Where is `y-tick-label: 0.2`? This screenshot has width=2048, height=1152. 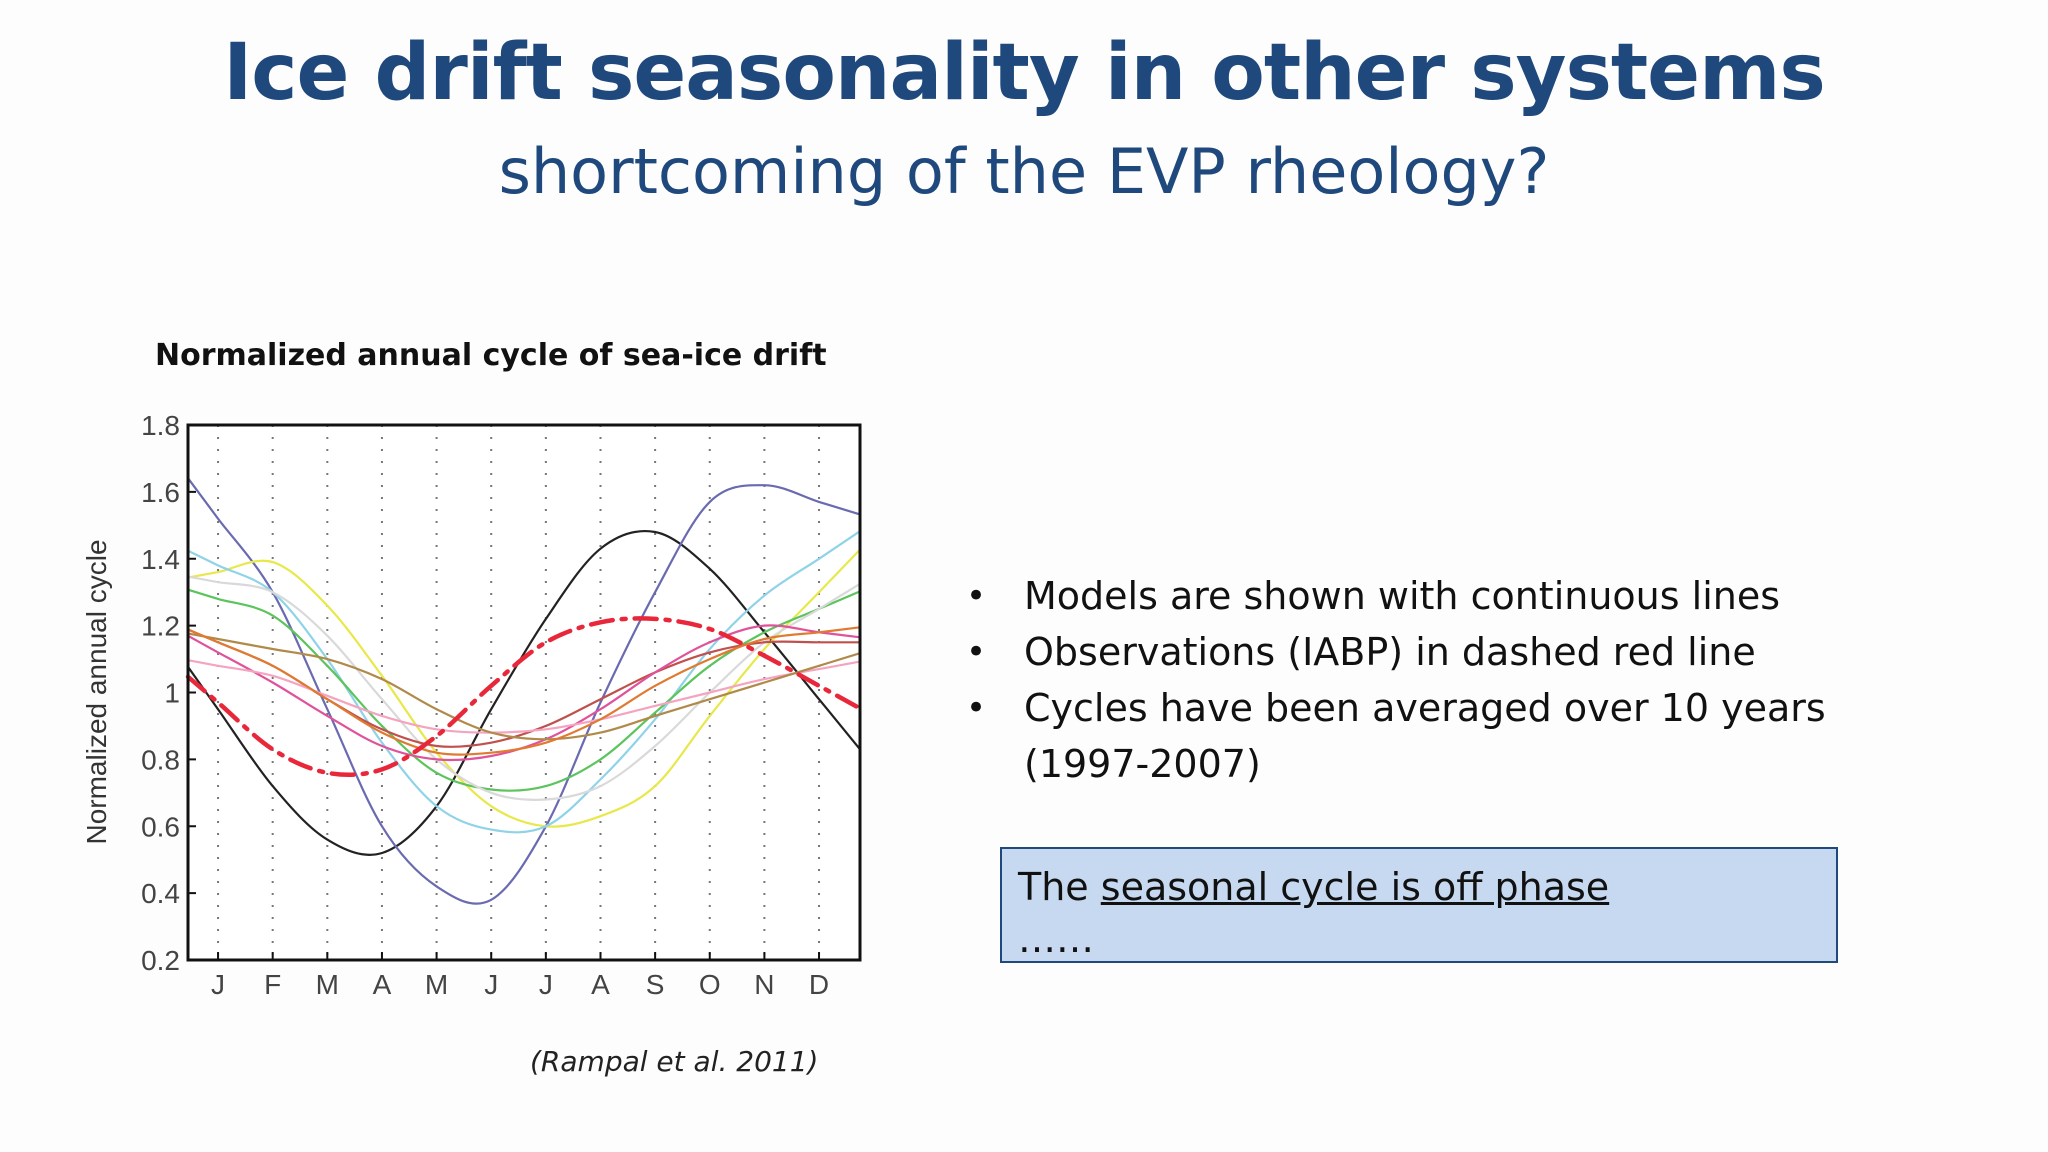
y-tick-label: 0.2 is located at coordinates (160, 960).